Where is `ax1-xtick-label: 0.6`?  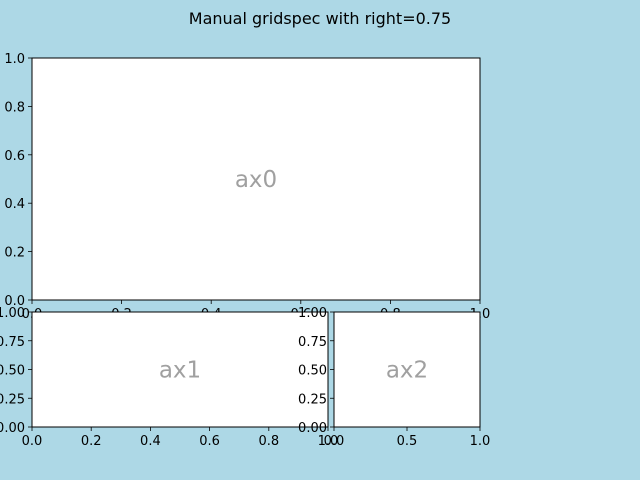 ax1-xtick-label: 0.6 is located at coordinates (209, 441).